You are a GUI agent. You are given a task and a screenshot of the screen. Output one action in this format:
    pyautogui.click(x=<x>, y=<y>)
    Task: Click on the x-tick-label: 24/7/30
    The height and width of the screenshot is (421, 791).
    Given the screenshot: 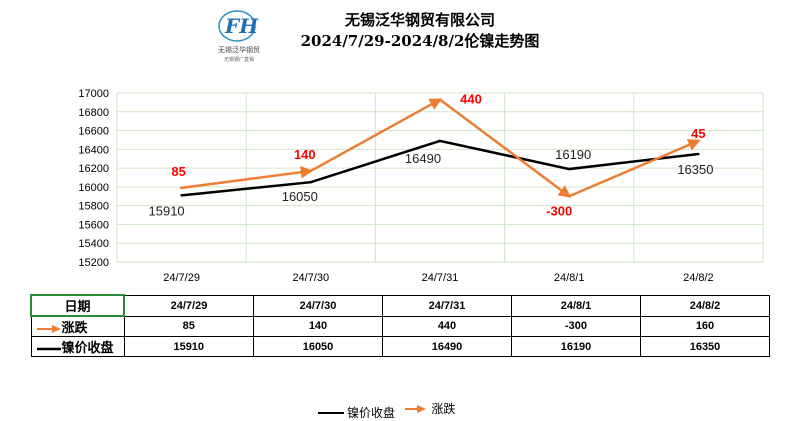 What is the action you would take?
    pyautogui.click(x=310, y=278)
    